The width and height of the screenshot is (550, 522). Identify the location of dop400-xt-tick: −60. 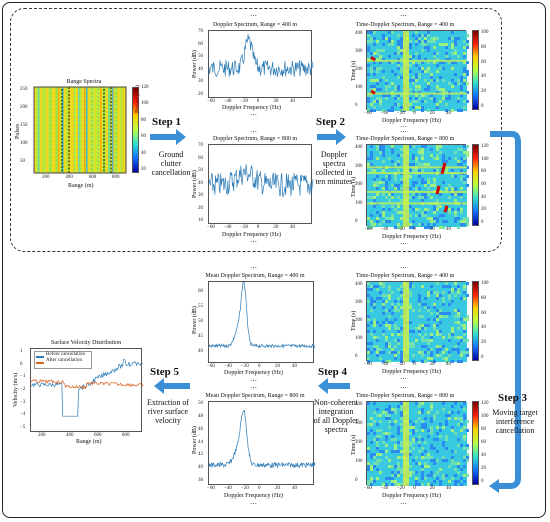
(211, 101).